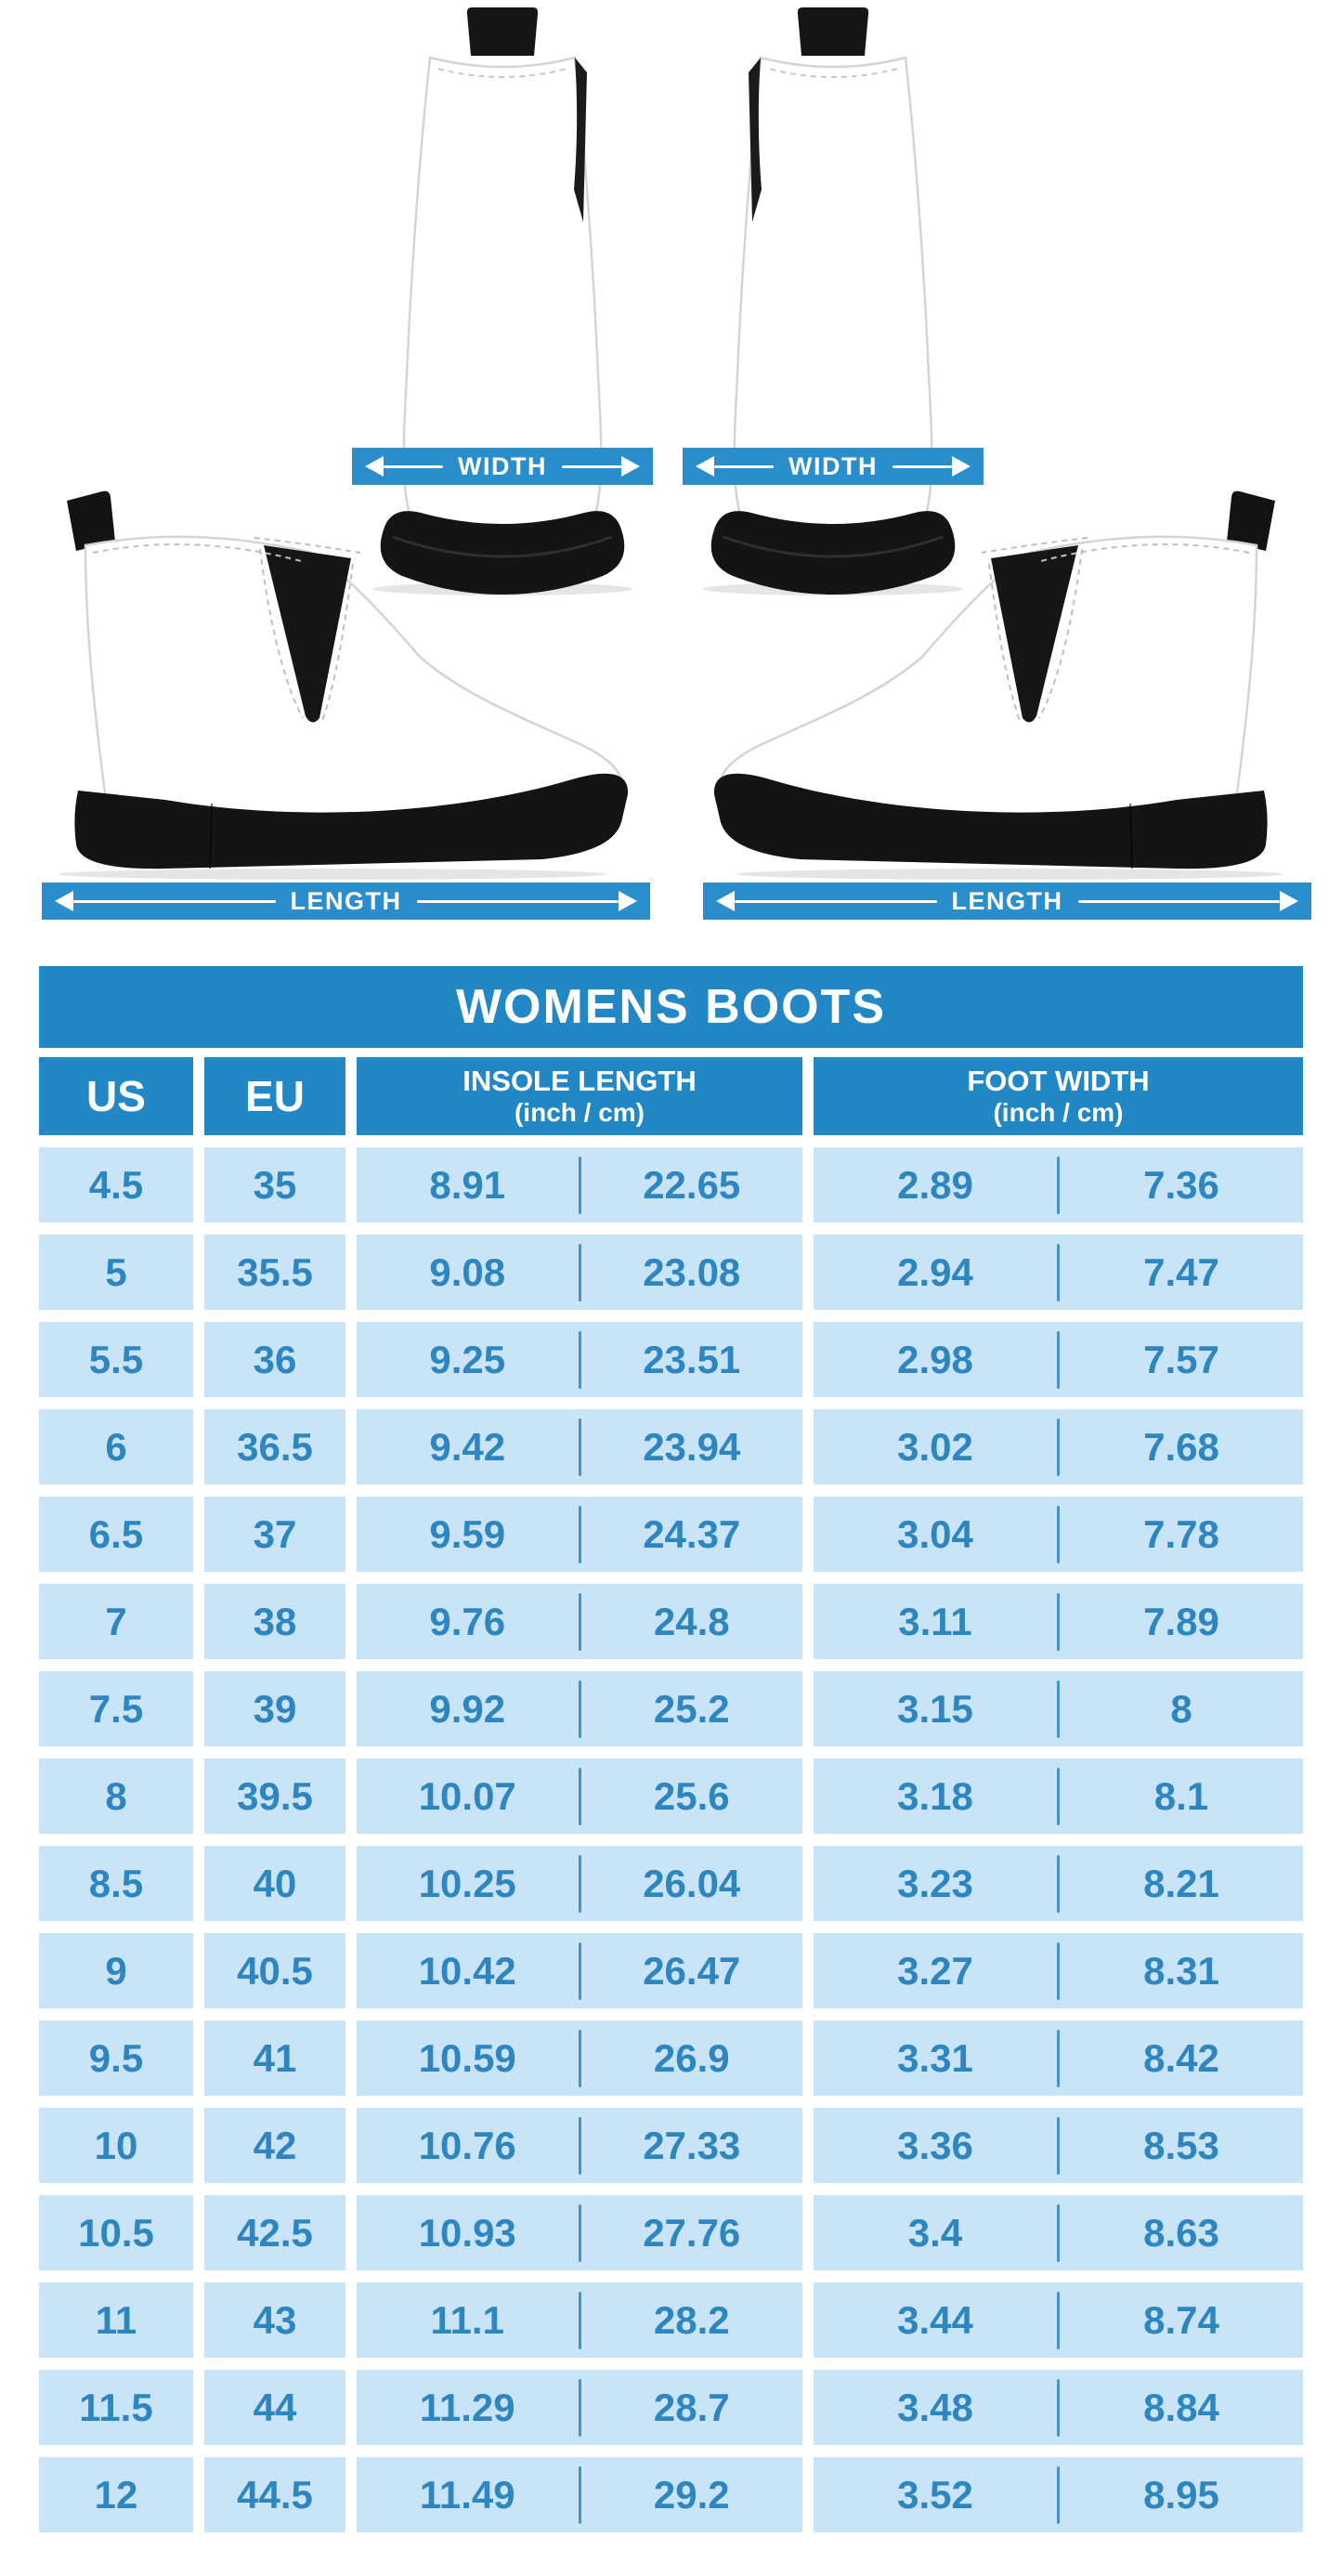  What do you see at coordinates (935, 1446) in the screenshot?
I see `foot-width-inch-value: 3.02` at bounding box center [935, 1446].